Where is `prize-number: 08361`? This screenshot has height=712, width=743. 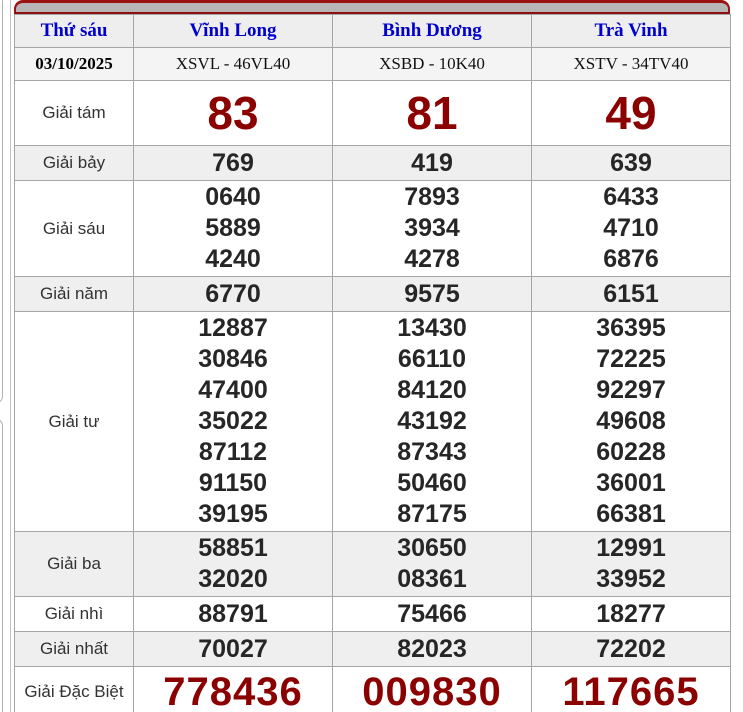
prize-number: 08361 is located at coordinates (432, 579).